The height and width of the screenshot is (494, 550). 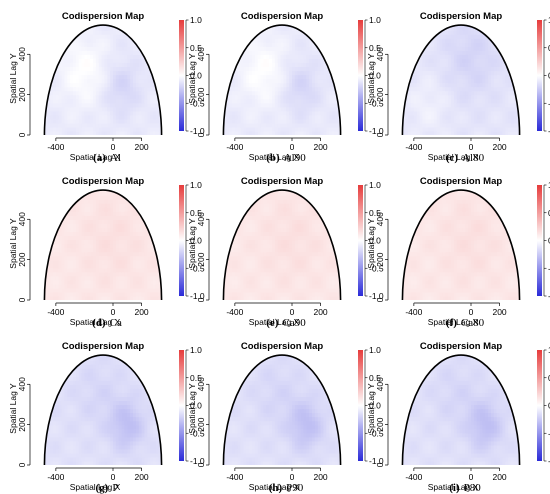 What do you see at coordinates (473, 158) in the screenshot?
I see `caption-name: Al80` at bounding box center [473, 158].